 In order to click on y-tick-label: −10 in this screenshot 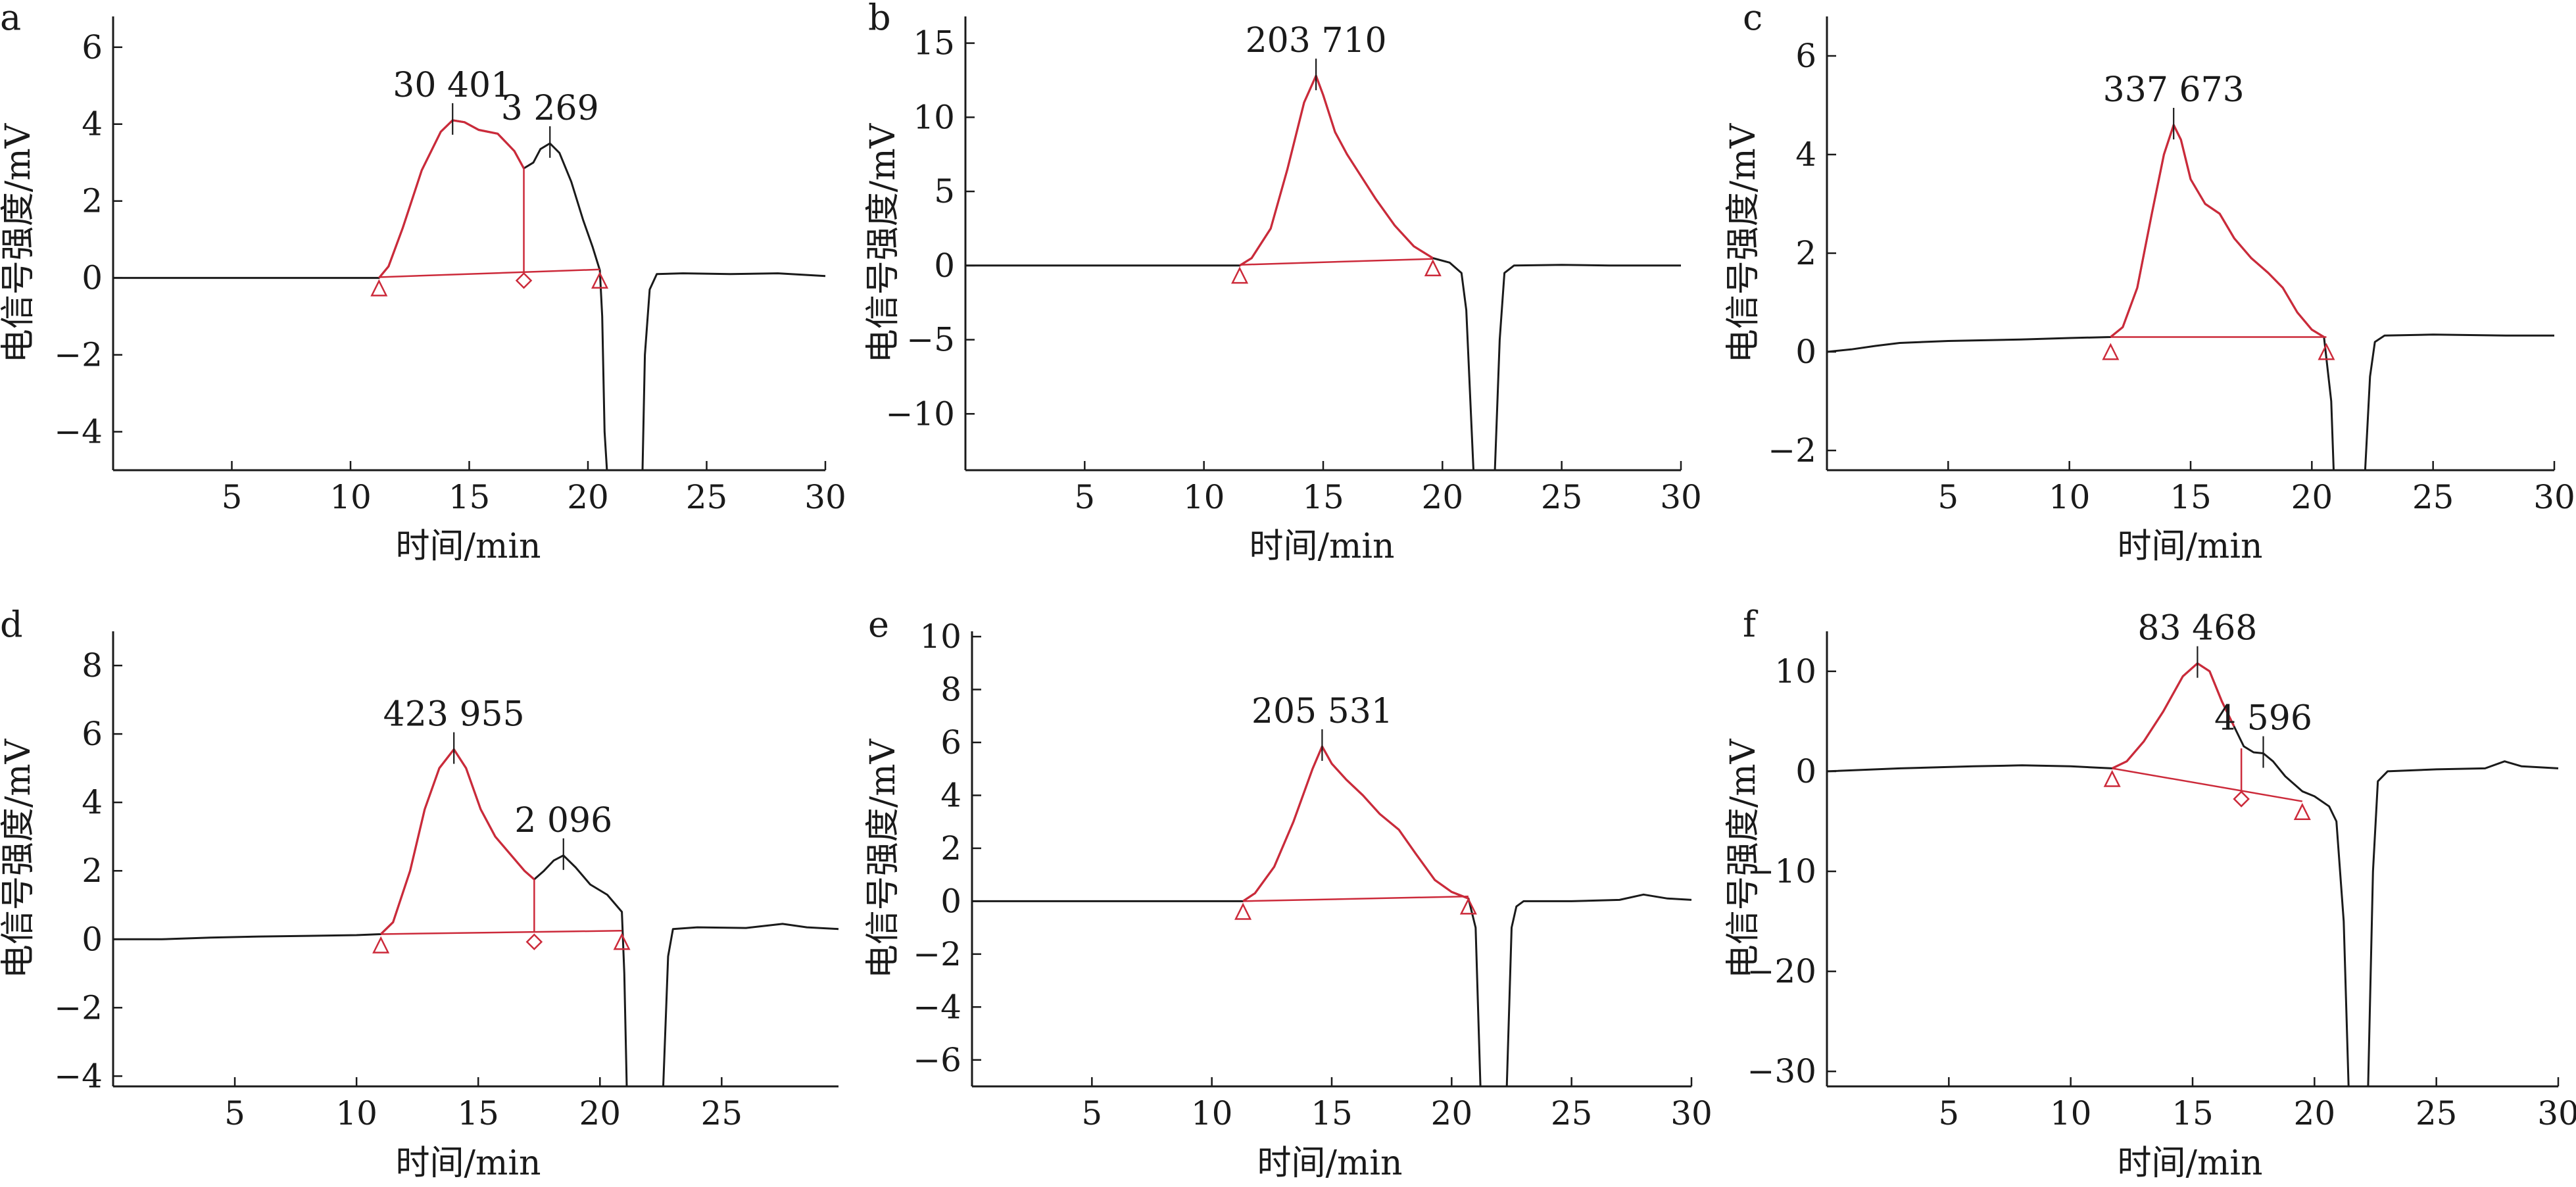, I will do `click(1781, 871)`.